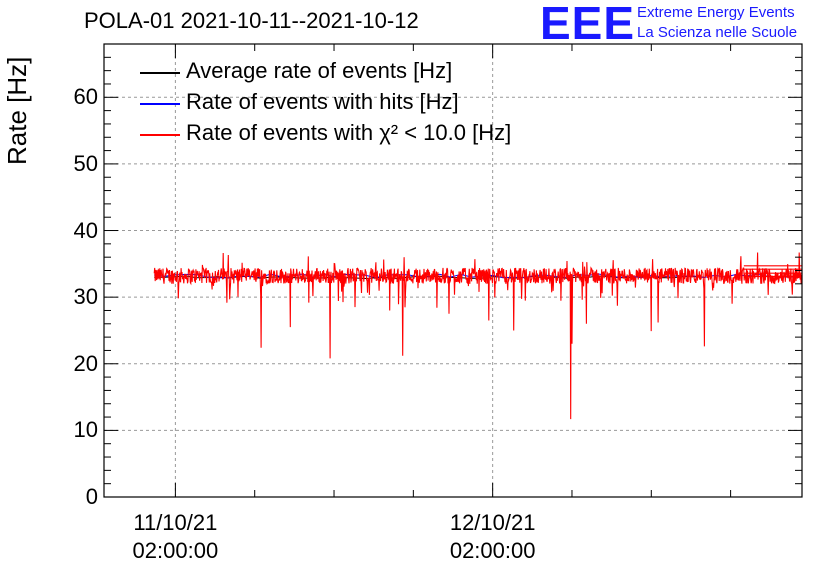 Image resolution: width=836 pixels, height=572 pixels. I want to click on legend-swatch-black, so click(160, 73).